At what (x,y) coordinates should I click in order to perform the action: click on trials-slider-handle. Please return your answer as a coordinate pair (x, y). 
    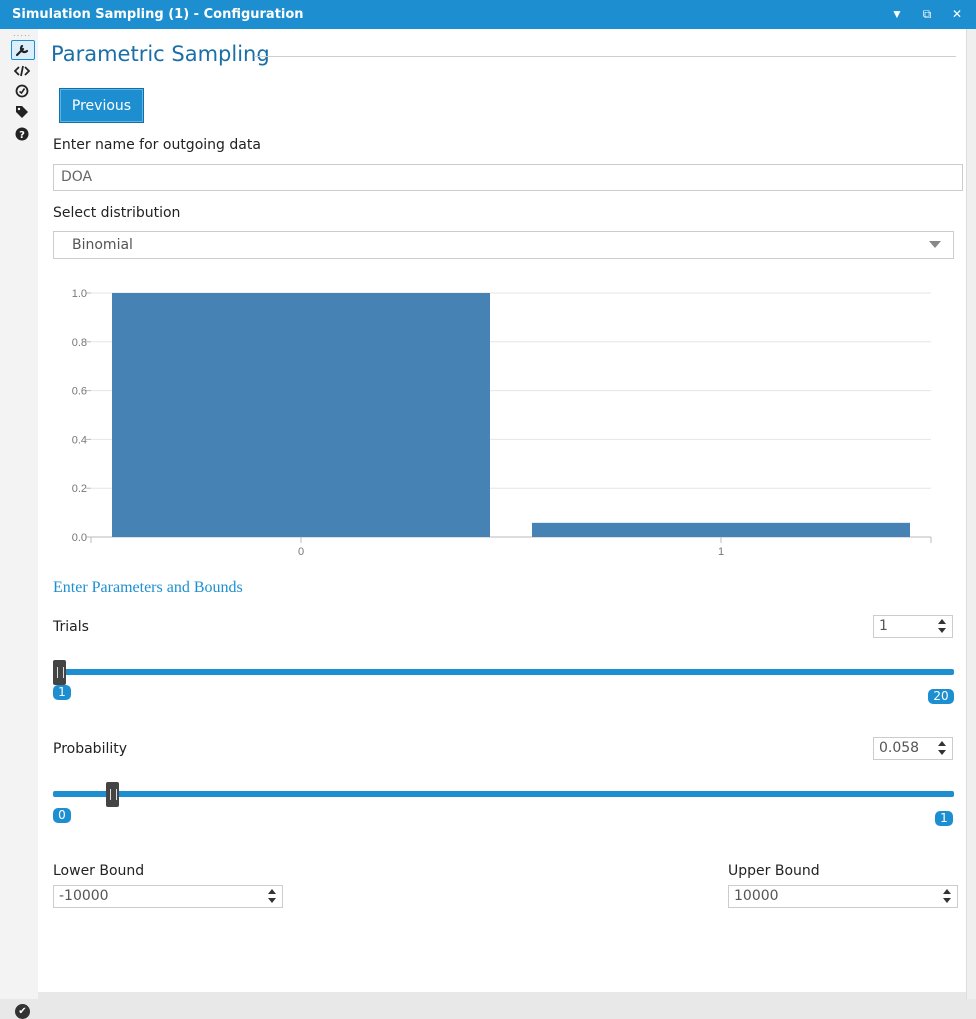
    Looking at the image, I should click on (59, 672).